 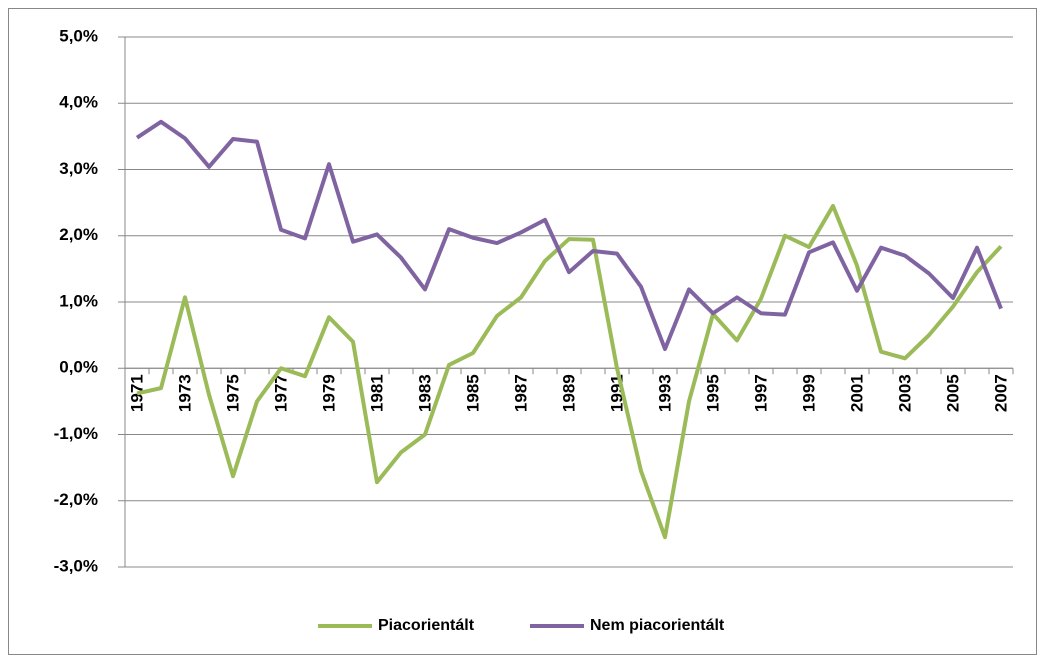 I want to click on x-tick-label: 2005, so click(x=952, y=393).